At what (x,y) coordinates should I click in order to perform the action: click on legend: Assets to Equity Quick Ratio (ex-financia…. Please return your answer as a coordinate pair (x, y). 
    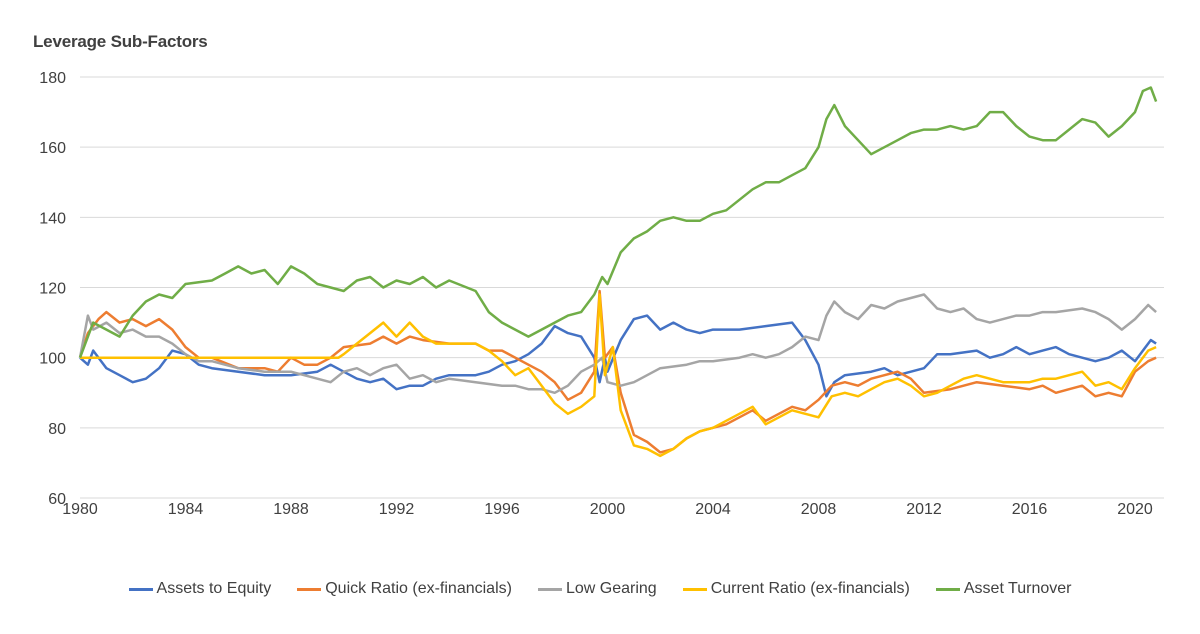
    Looking at the image, I should click on (600, 589).